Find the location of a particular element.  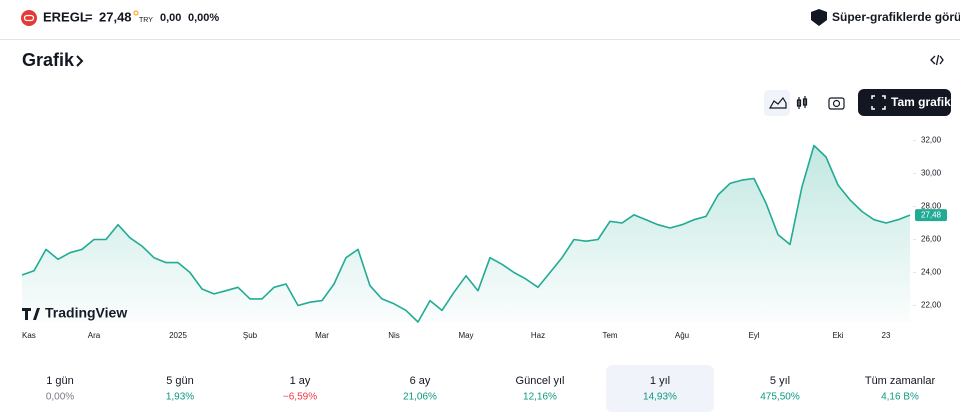

period-change: 4,16 B% is located at coordinates (900, 397).